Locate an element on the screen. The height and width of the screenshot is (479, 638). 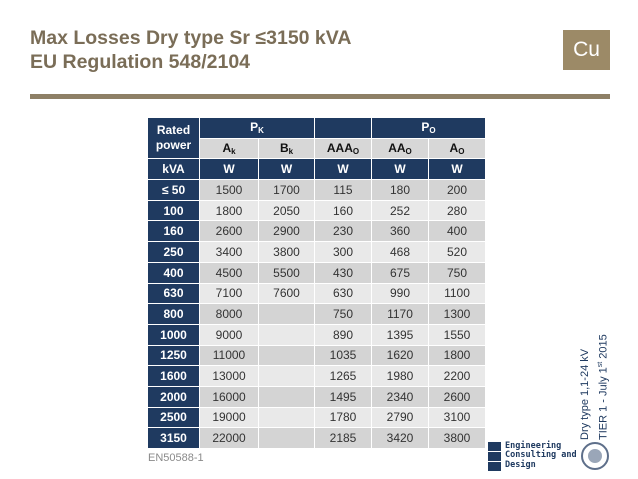
rated-power-cell: 1250 is located at coordinates (173, 355).